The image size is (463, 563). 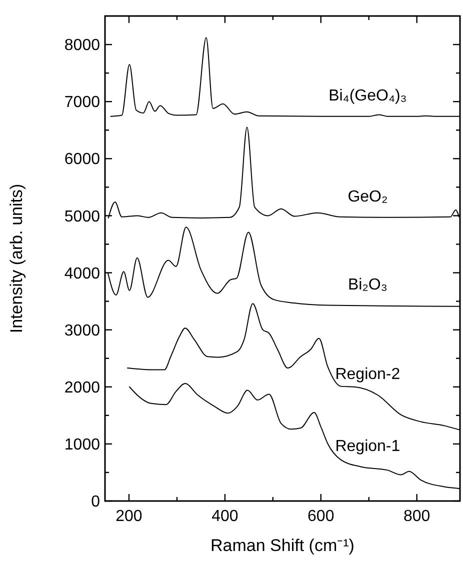 I want to click on y-axis-title: Intensity (arb. units), so click(x=16, y=259).